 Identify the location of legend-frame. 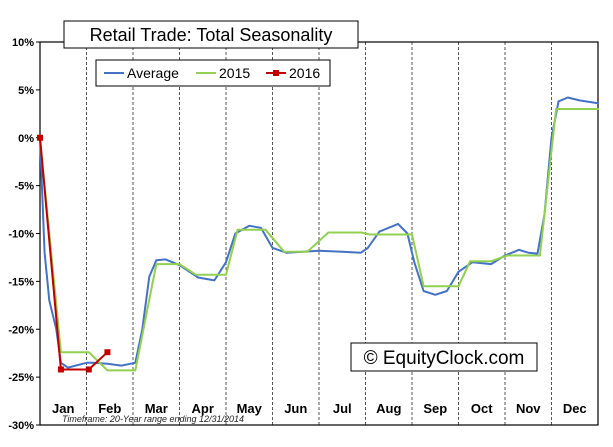
(213, 73).